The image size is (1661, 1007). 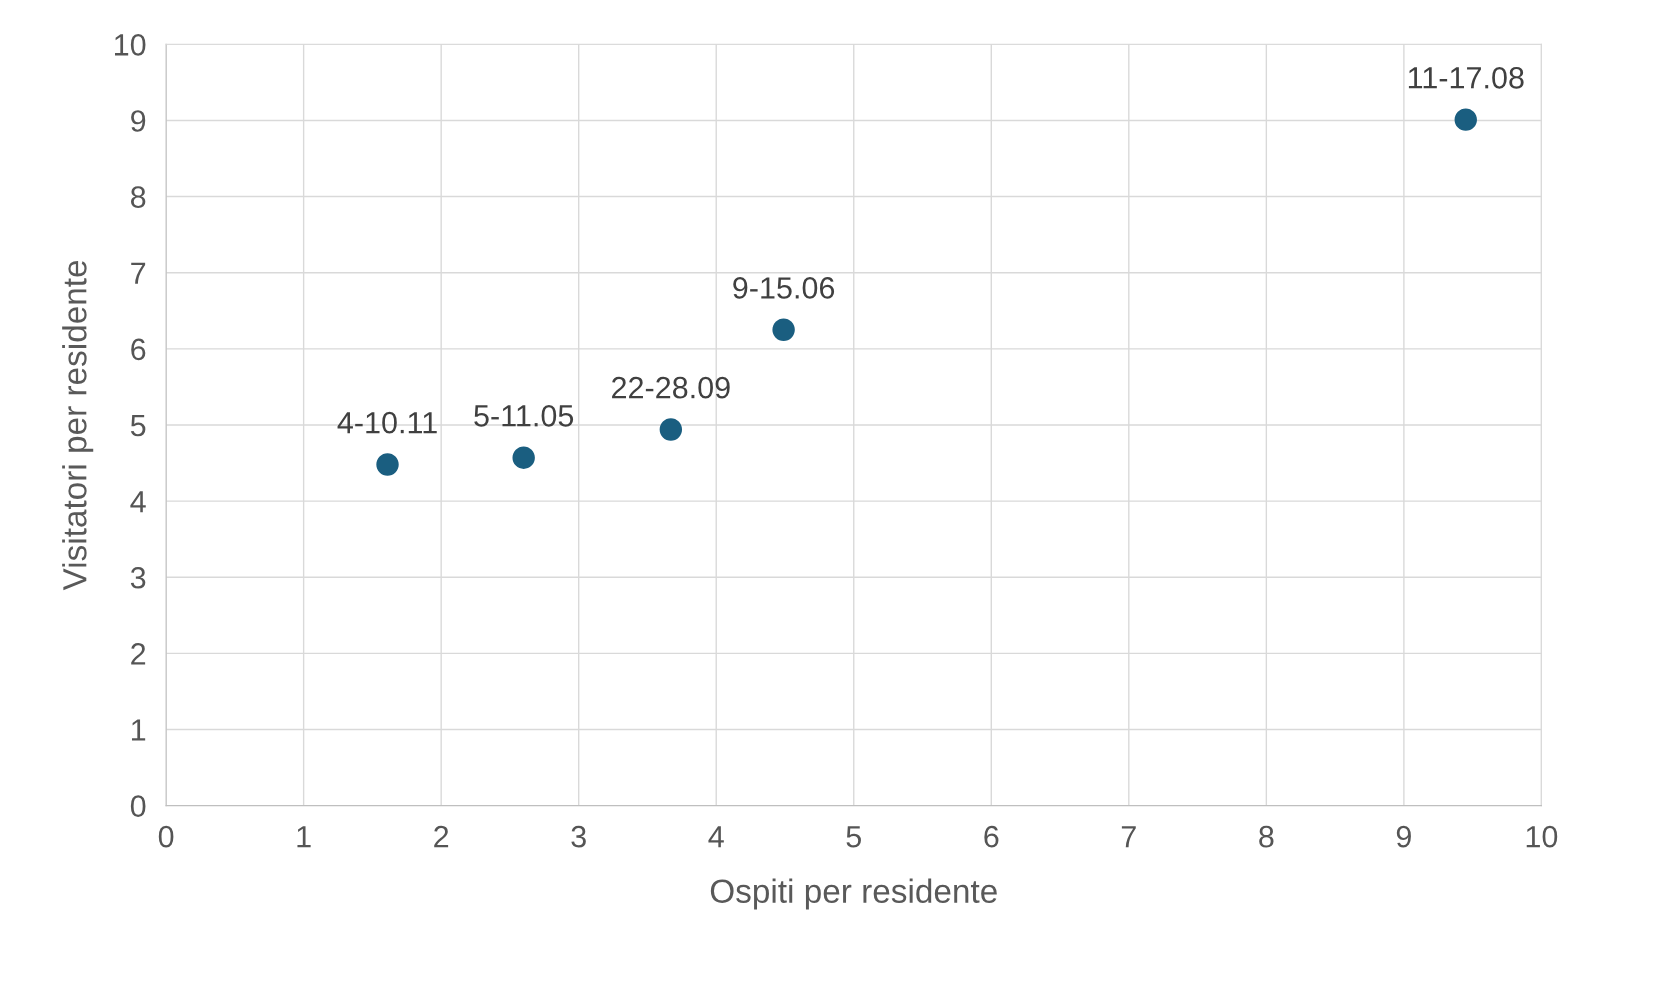 I want to click on y-tick-label: 9, so click(x=138, y=121).